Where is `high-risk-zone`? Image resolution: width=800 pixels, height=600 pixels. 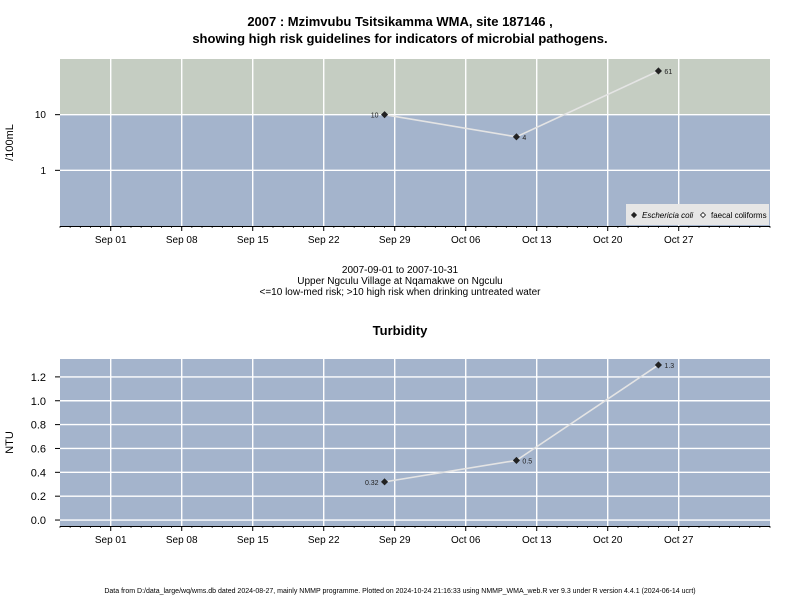
high-risk-zone is located at coordinates (415, 87).